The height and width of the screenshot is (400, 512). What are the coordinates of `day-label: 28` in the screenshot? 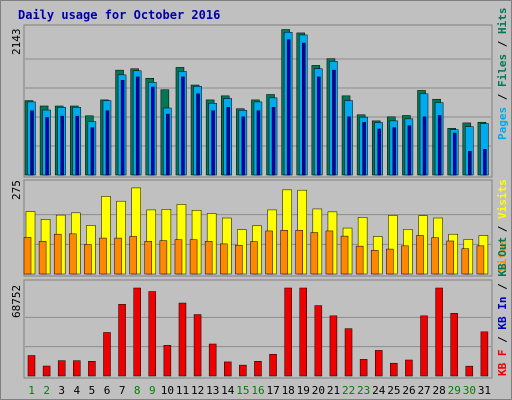 It's located at (439, 390).